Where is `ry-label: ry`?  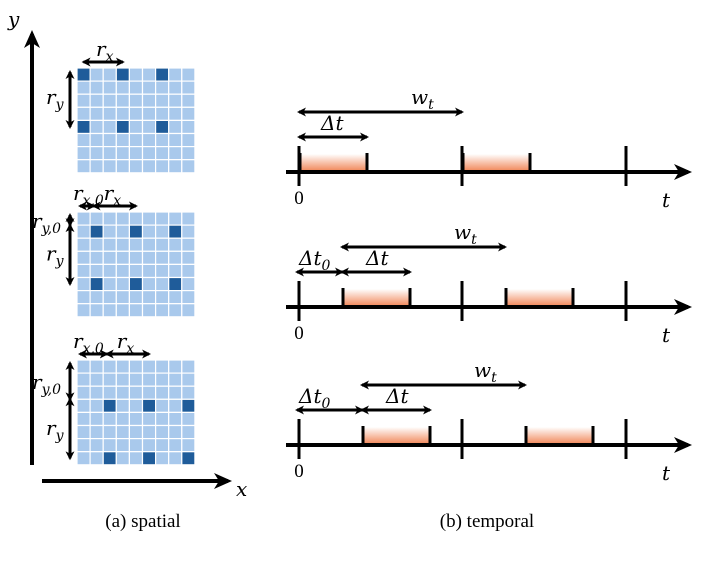 ry-label: ry is located at coordinates (55, 430).